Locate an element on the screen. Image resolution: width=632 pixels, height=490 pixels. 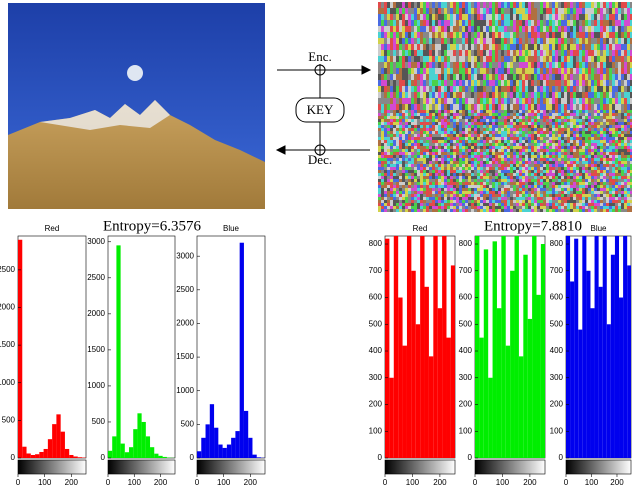
entropy-label: Entropy=7.8810 is located at coordinates (533, 226).